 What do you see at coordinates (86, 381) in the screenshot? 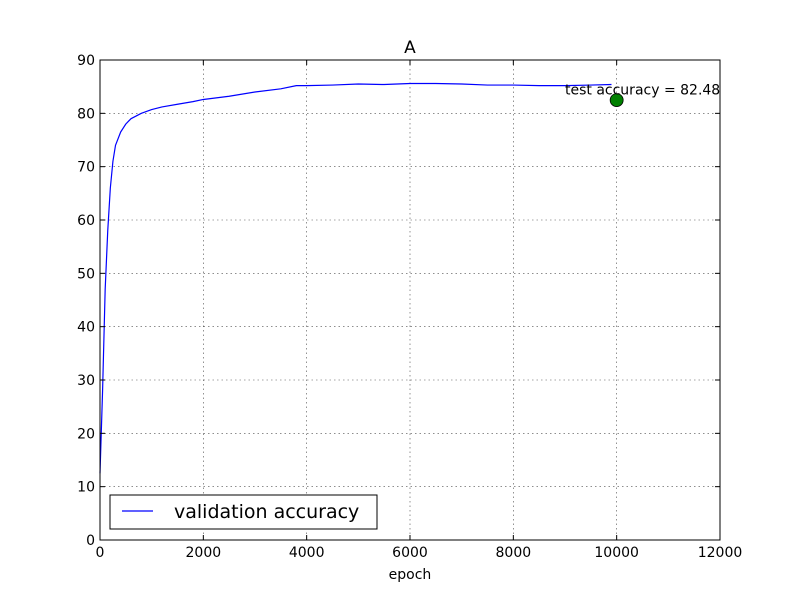
I see `y-tick-label: 30` at bounding box center [86, 381].